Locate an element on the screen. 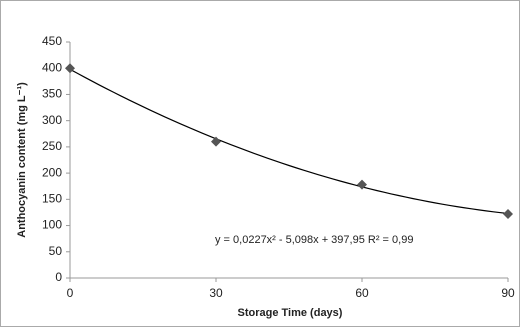 The width and height of the screenshot is (520, 327). x-tick-label: 60 is located at coordinates (362, 293).